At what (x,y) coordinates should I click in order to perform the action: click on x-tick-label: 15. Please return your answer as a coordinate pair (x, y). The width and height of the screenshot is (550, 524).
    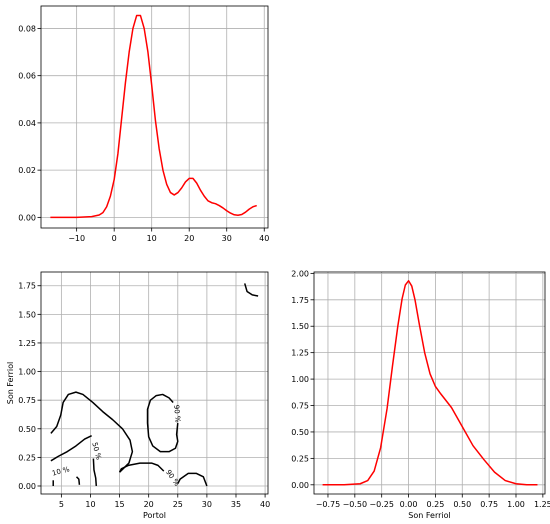
    Looking at the image, I should click on (119, 504).